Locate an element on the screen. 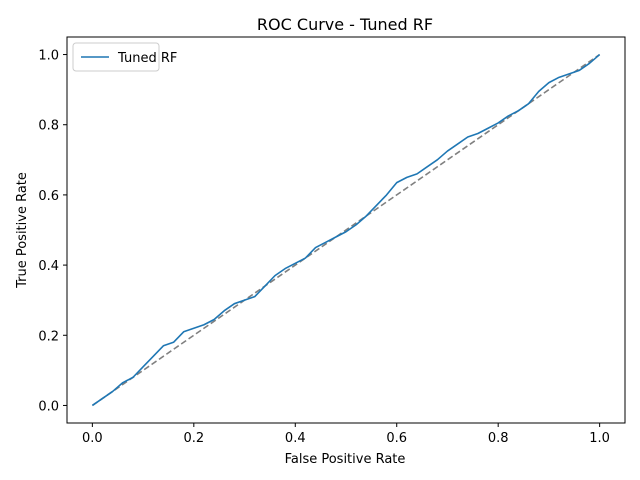 This screenshot has width=640, height=480. x-tick-label: 0.4 is located at coordinates (295, 438).